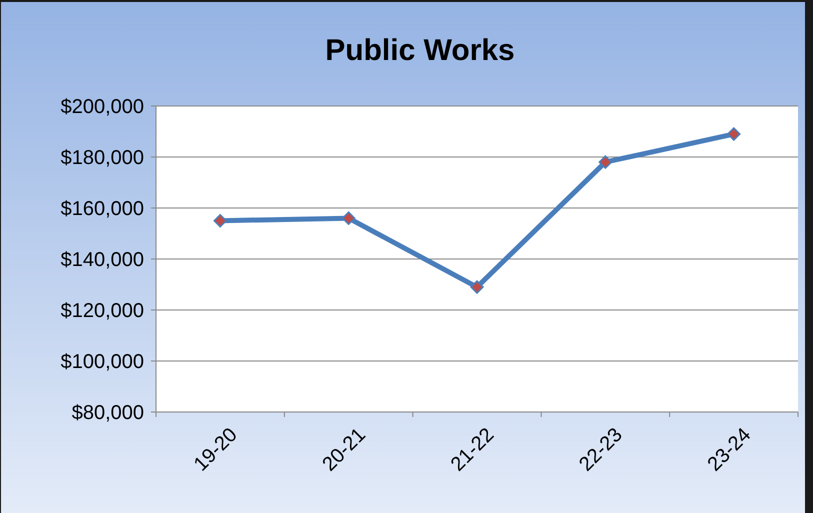 This screenshot has width=813, height=513. Describe the element at coordinates (102, 209) in the screenshot. I see `y-tick-label: $160,000` at that location.